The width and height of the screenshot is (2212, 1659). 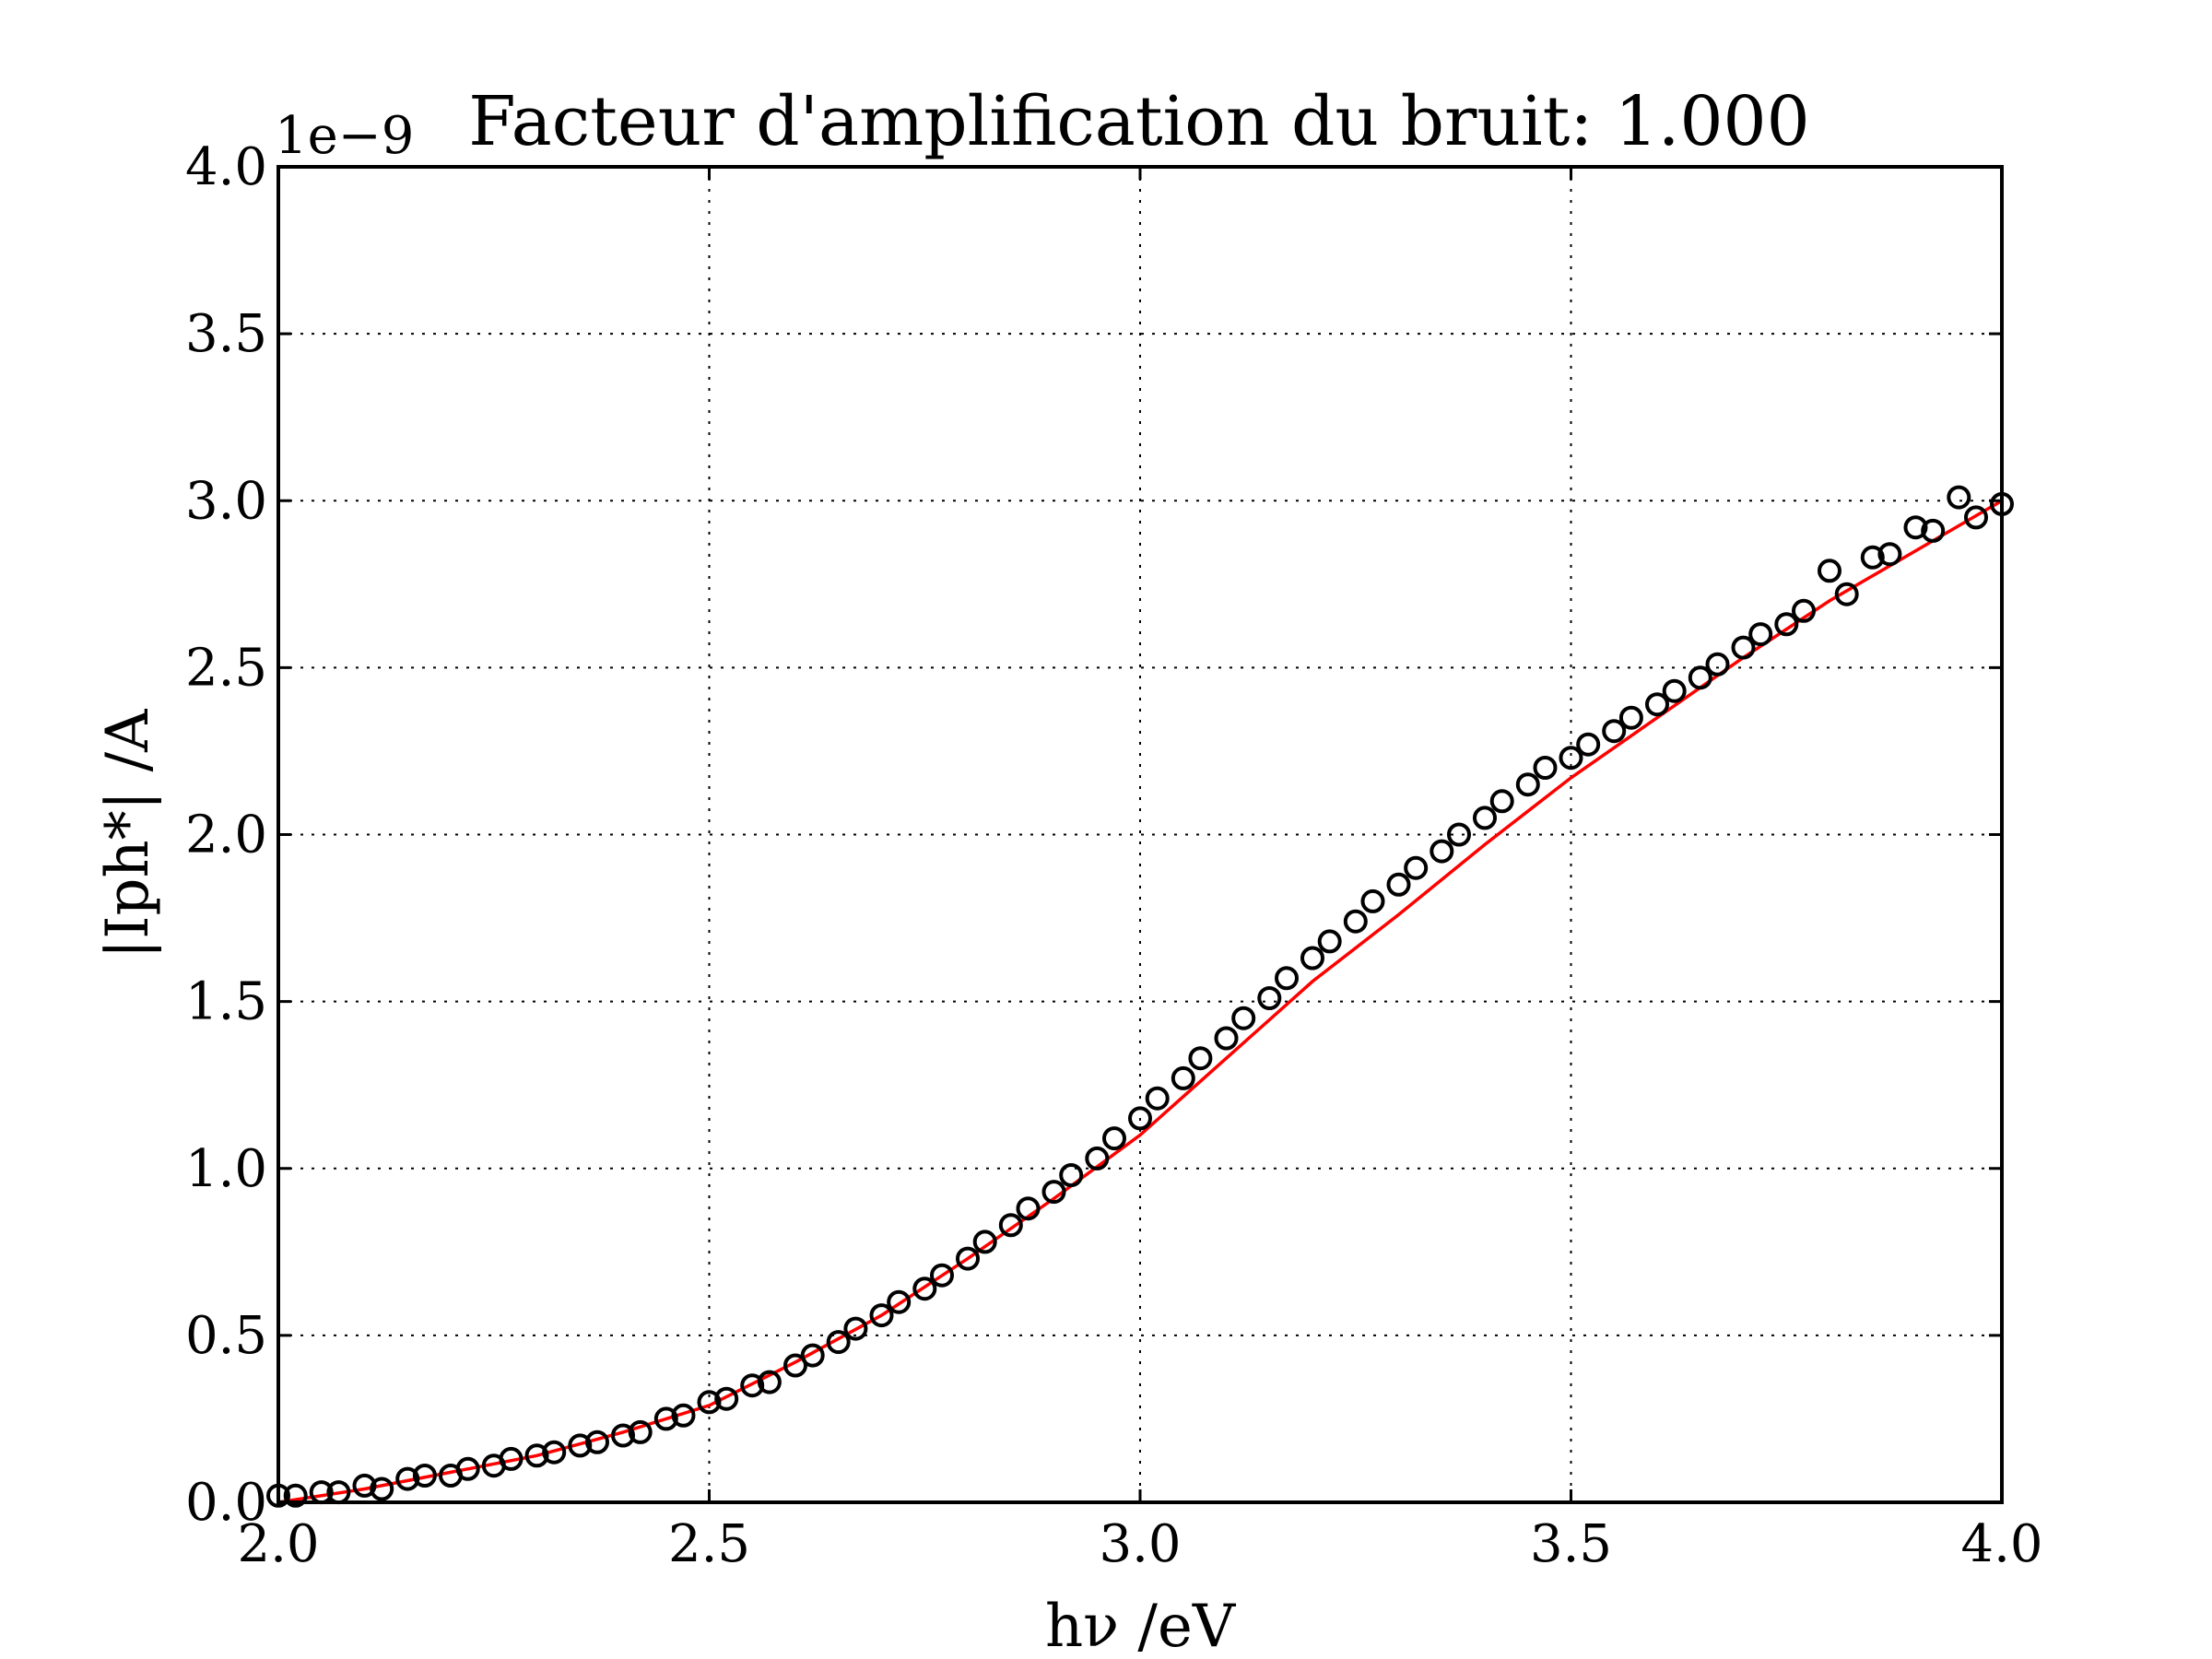 What do you see at coordinates (1140, 1544) in the screenshot?
I see `x-tick-label: 3.0` at bounding box center [1140, 1544].